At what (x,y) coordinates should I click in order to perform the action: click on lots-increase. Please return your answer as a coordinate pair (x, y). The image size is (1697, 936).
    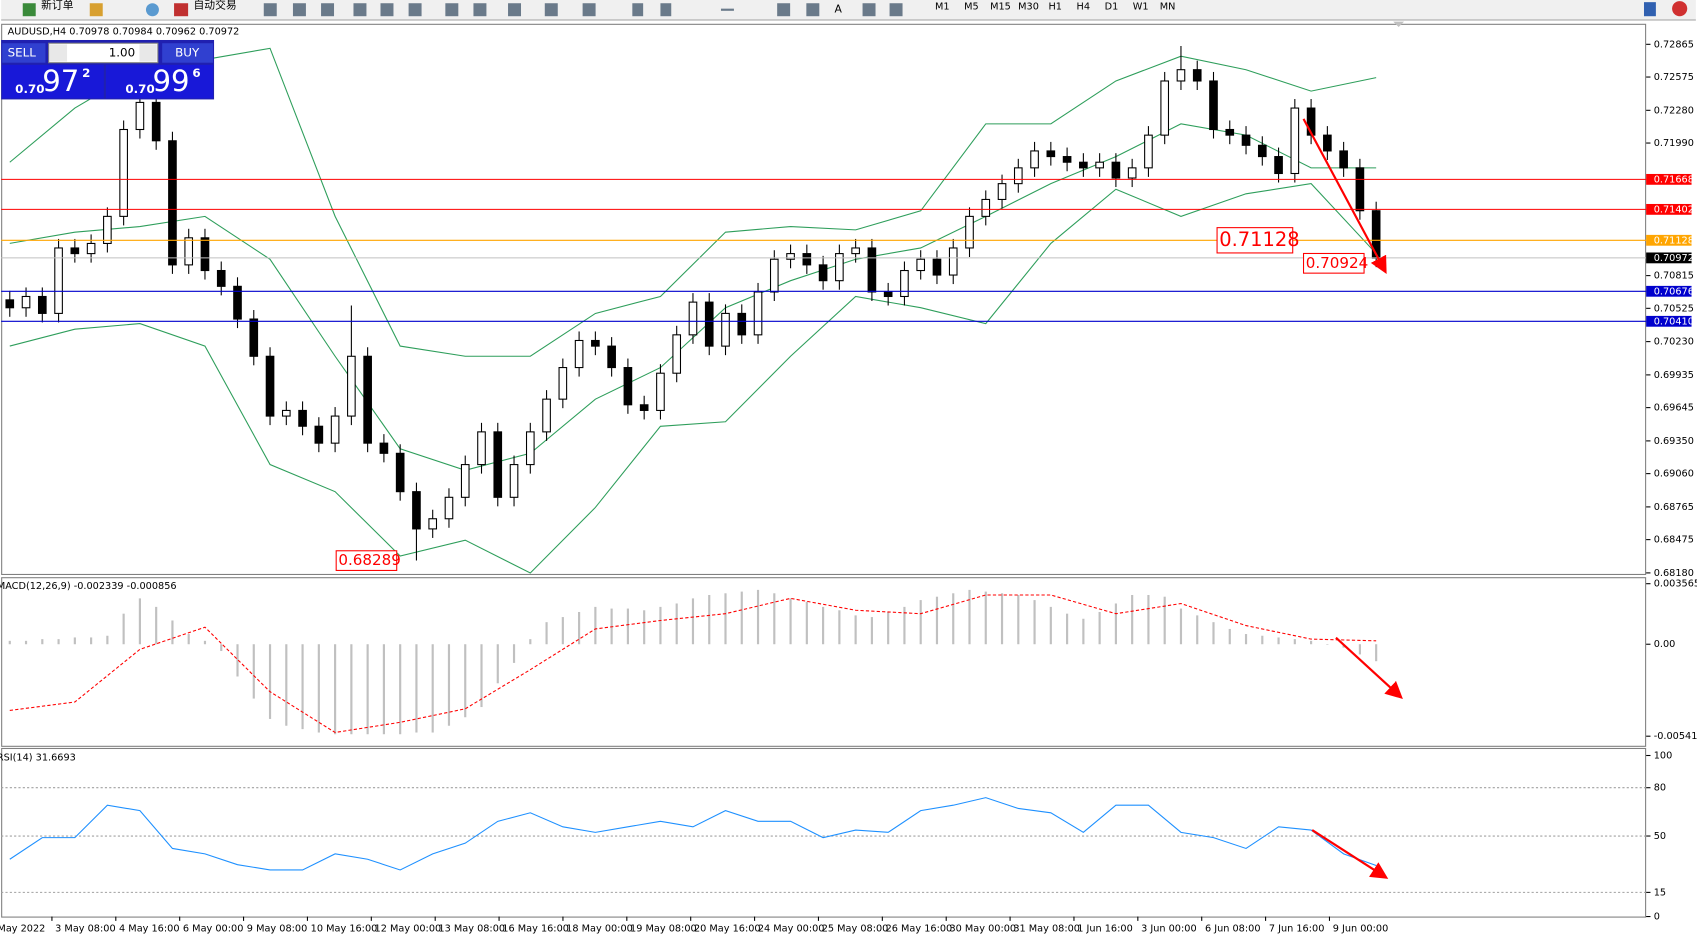
    Looking at the image, I should click on (148, 53).